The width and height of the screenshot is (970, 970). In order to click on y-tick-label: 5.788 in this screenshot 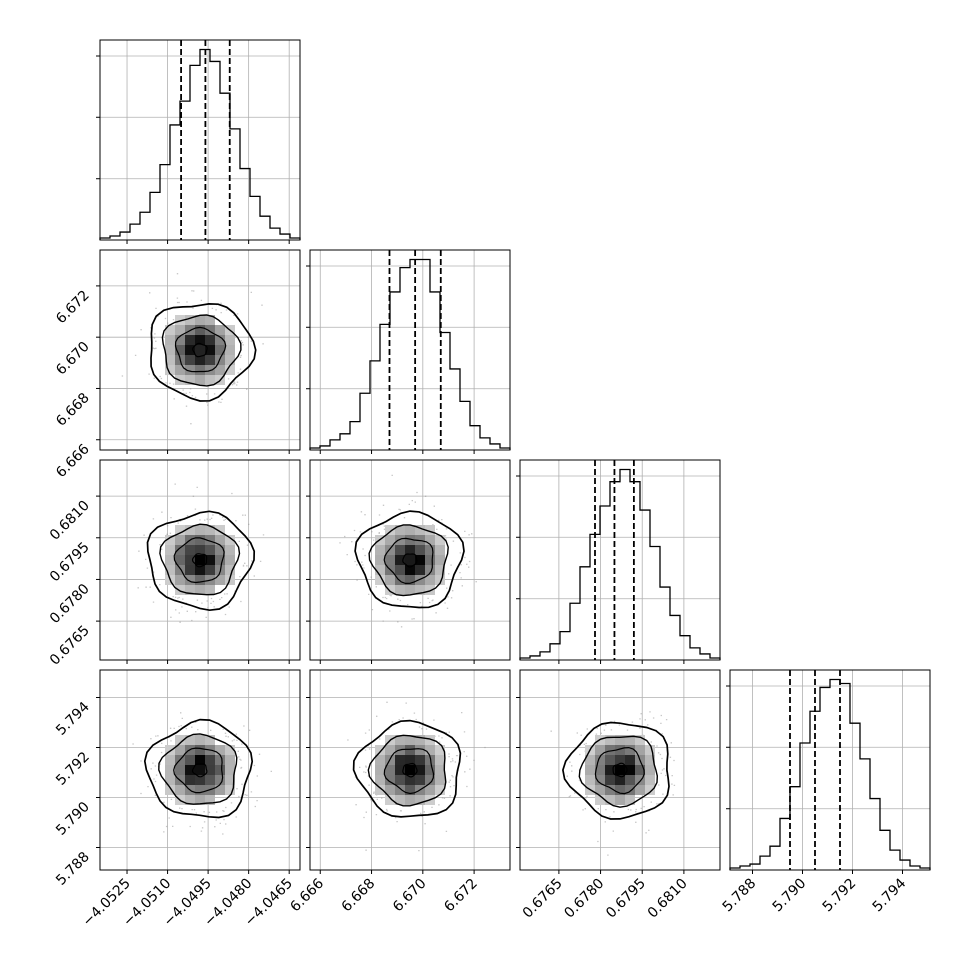, I will do `click(73, 869)`.